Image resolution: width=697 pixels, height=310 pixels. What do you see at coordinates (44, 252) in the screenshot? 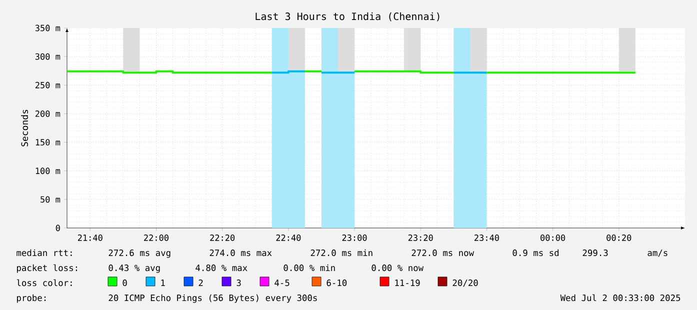
I see `text: median rtt:` at bounding box center [44, 252].